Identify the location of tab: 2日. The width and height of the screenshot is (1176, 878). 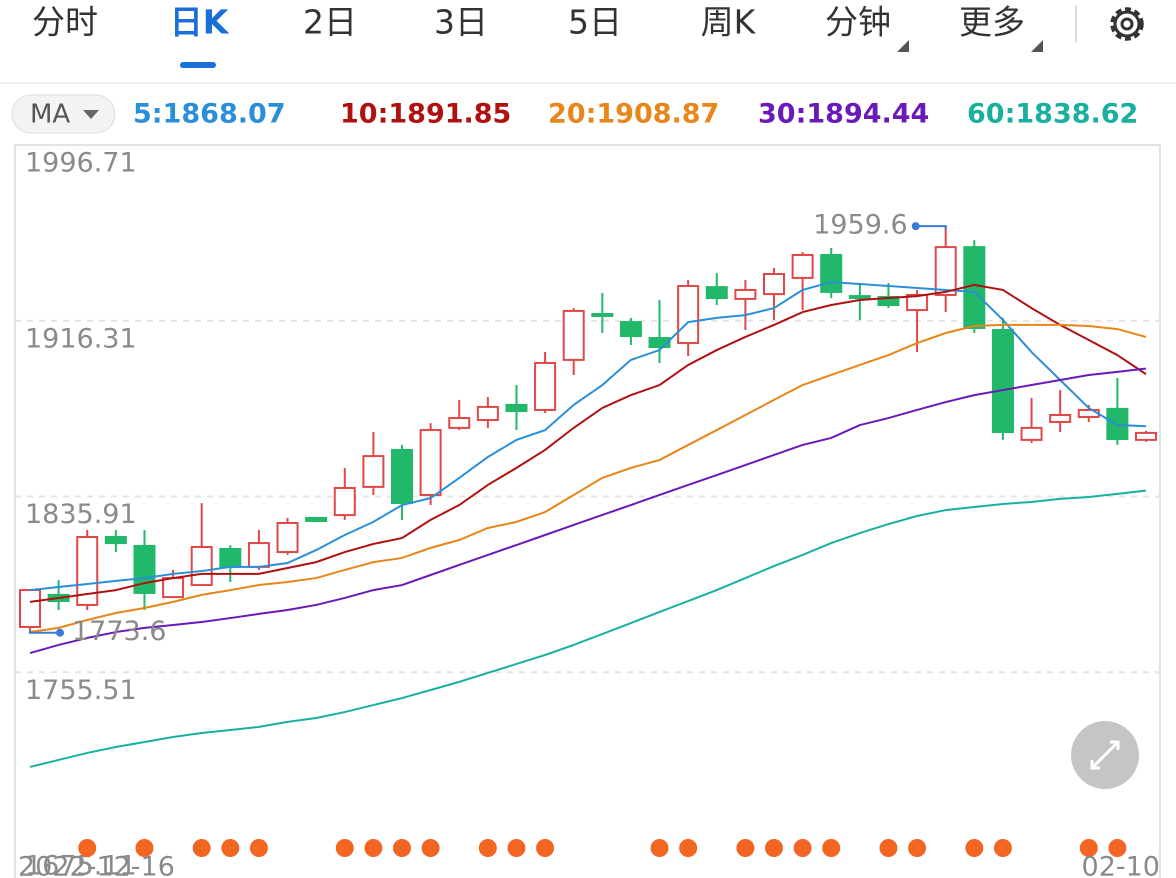
(330, 22).